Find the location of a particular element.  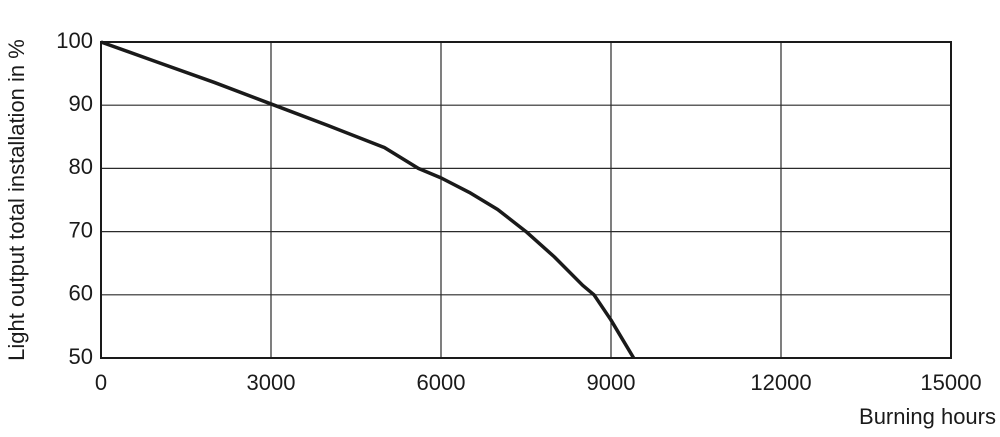

y-axis-label: Light output total installation in % is located at coordinates (16, 200).